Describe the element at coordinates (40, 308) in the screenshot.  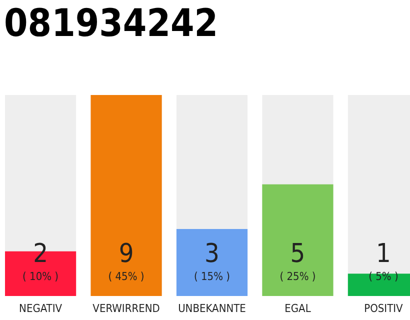
I see `x-tick-label: NEGATIV` at that location.